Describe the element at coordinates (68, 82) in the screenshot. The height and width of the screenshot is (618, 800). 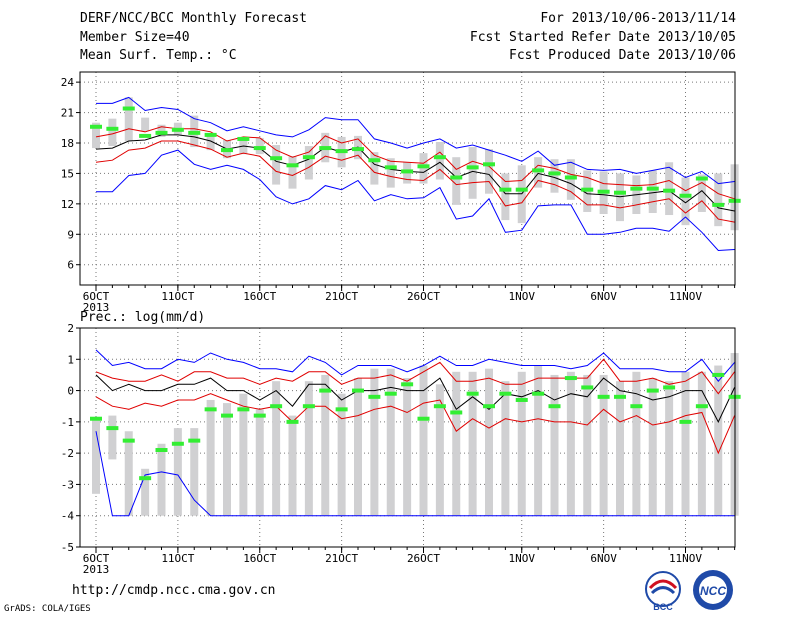
I see `y-tick-label: 24` at that location.